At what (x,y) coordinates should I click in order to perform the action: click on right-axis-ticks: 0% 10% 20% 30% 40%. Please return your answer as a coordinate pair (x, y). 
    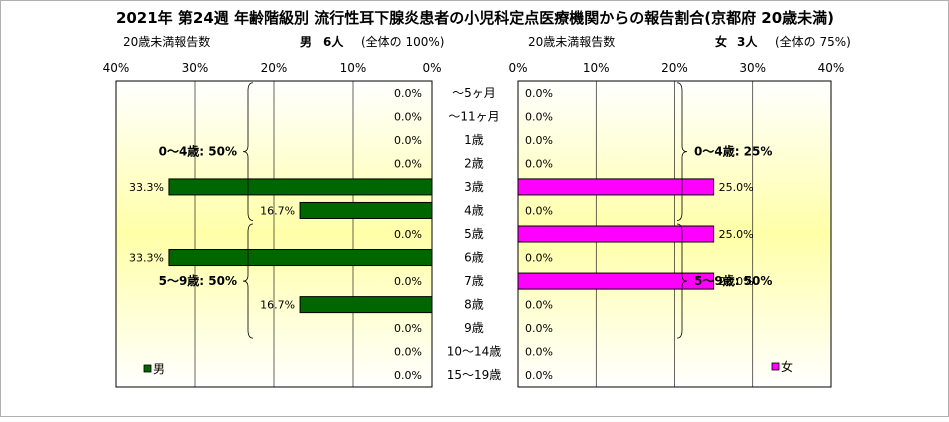
    Looking at the image, I should click on (676, 68).